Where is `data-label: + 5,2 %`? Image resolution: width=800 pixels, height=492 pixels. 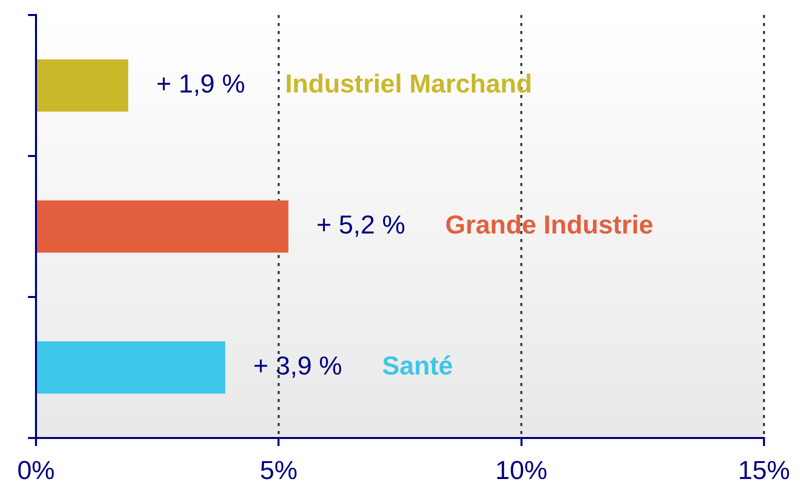 data-label: + 5,2 % is located at coordinates (361, 225).